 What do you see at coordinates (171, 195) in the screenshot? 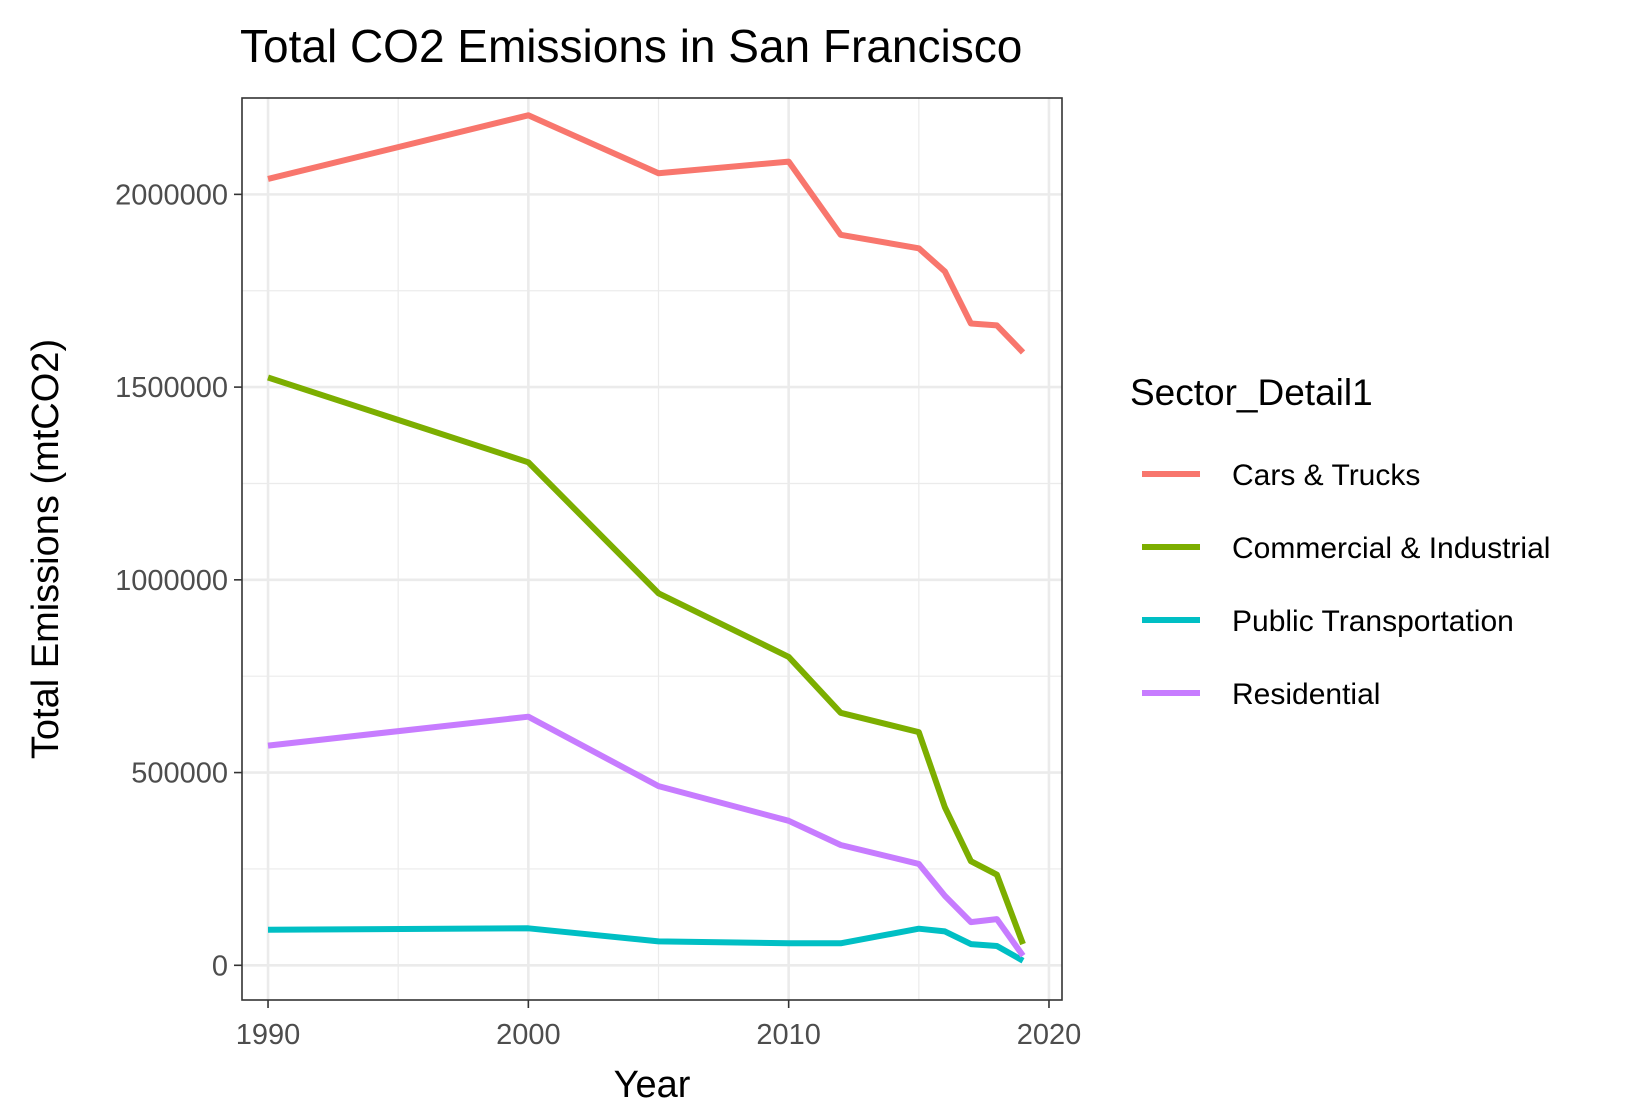
I see `y-tick-label: 2000000` at bounding box center [171, 195].